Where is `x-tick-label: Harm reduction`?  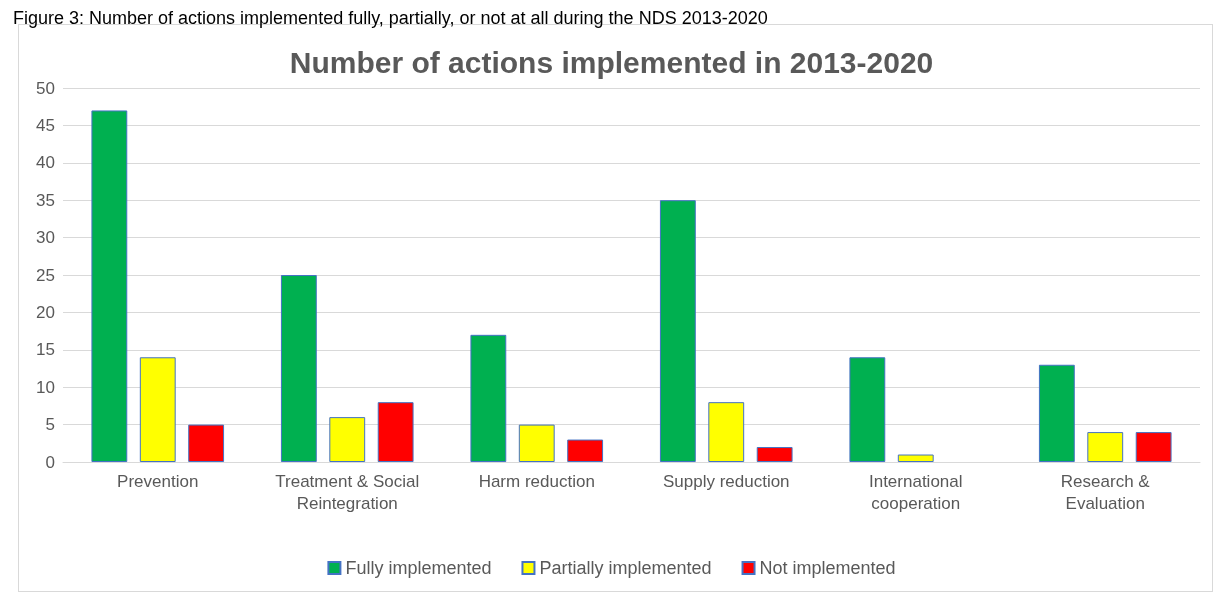 x-tick-label: Harm reduction is located at coordinates (536, 481).